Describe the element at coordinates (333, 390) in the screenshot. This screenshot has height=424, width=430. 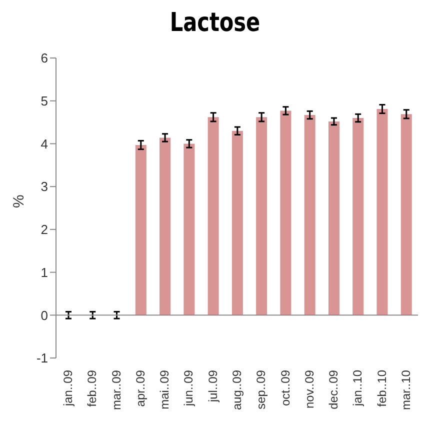
I see `x-tick-label: dec..09` at that location.